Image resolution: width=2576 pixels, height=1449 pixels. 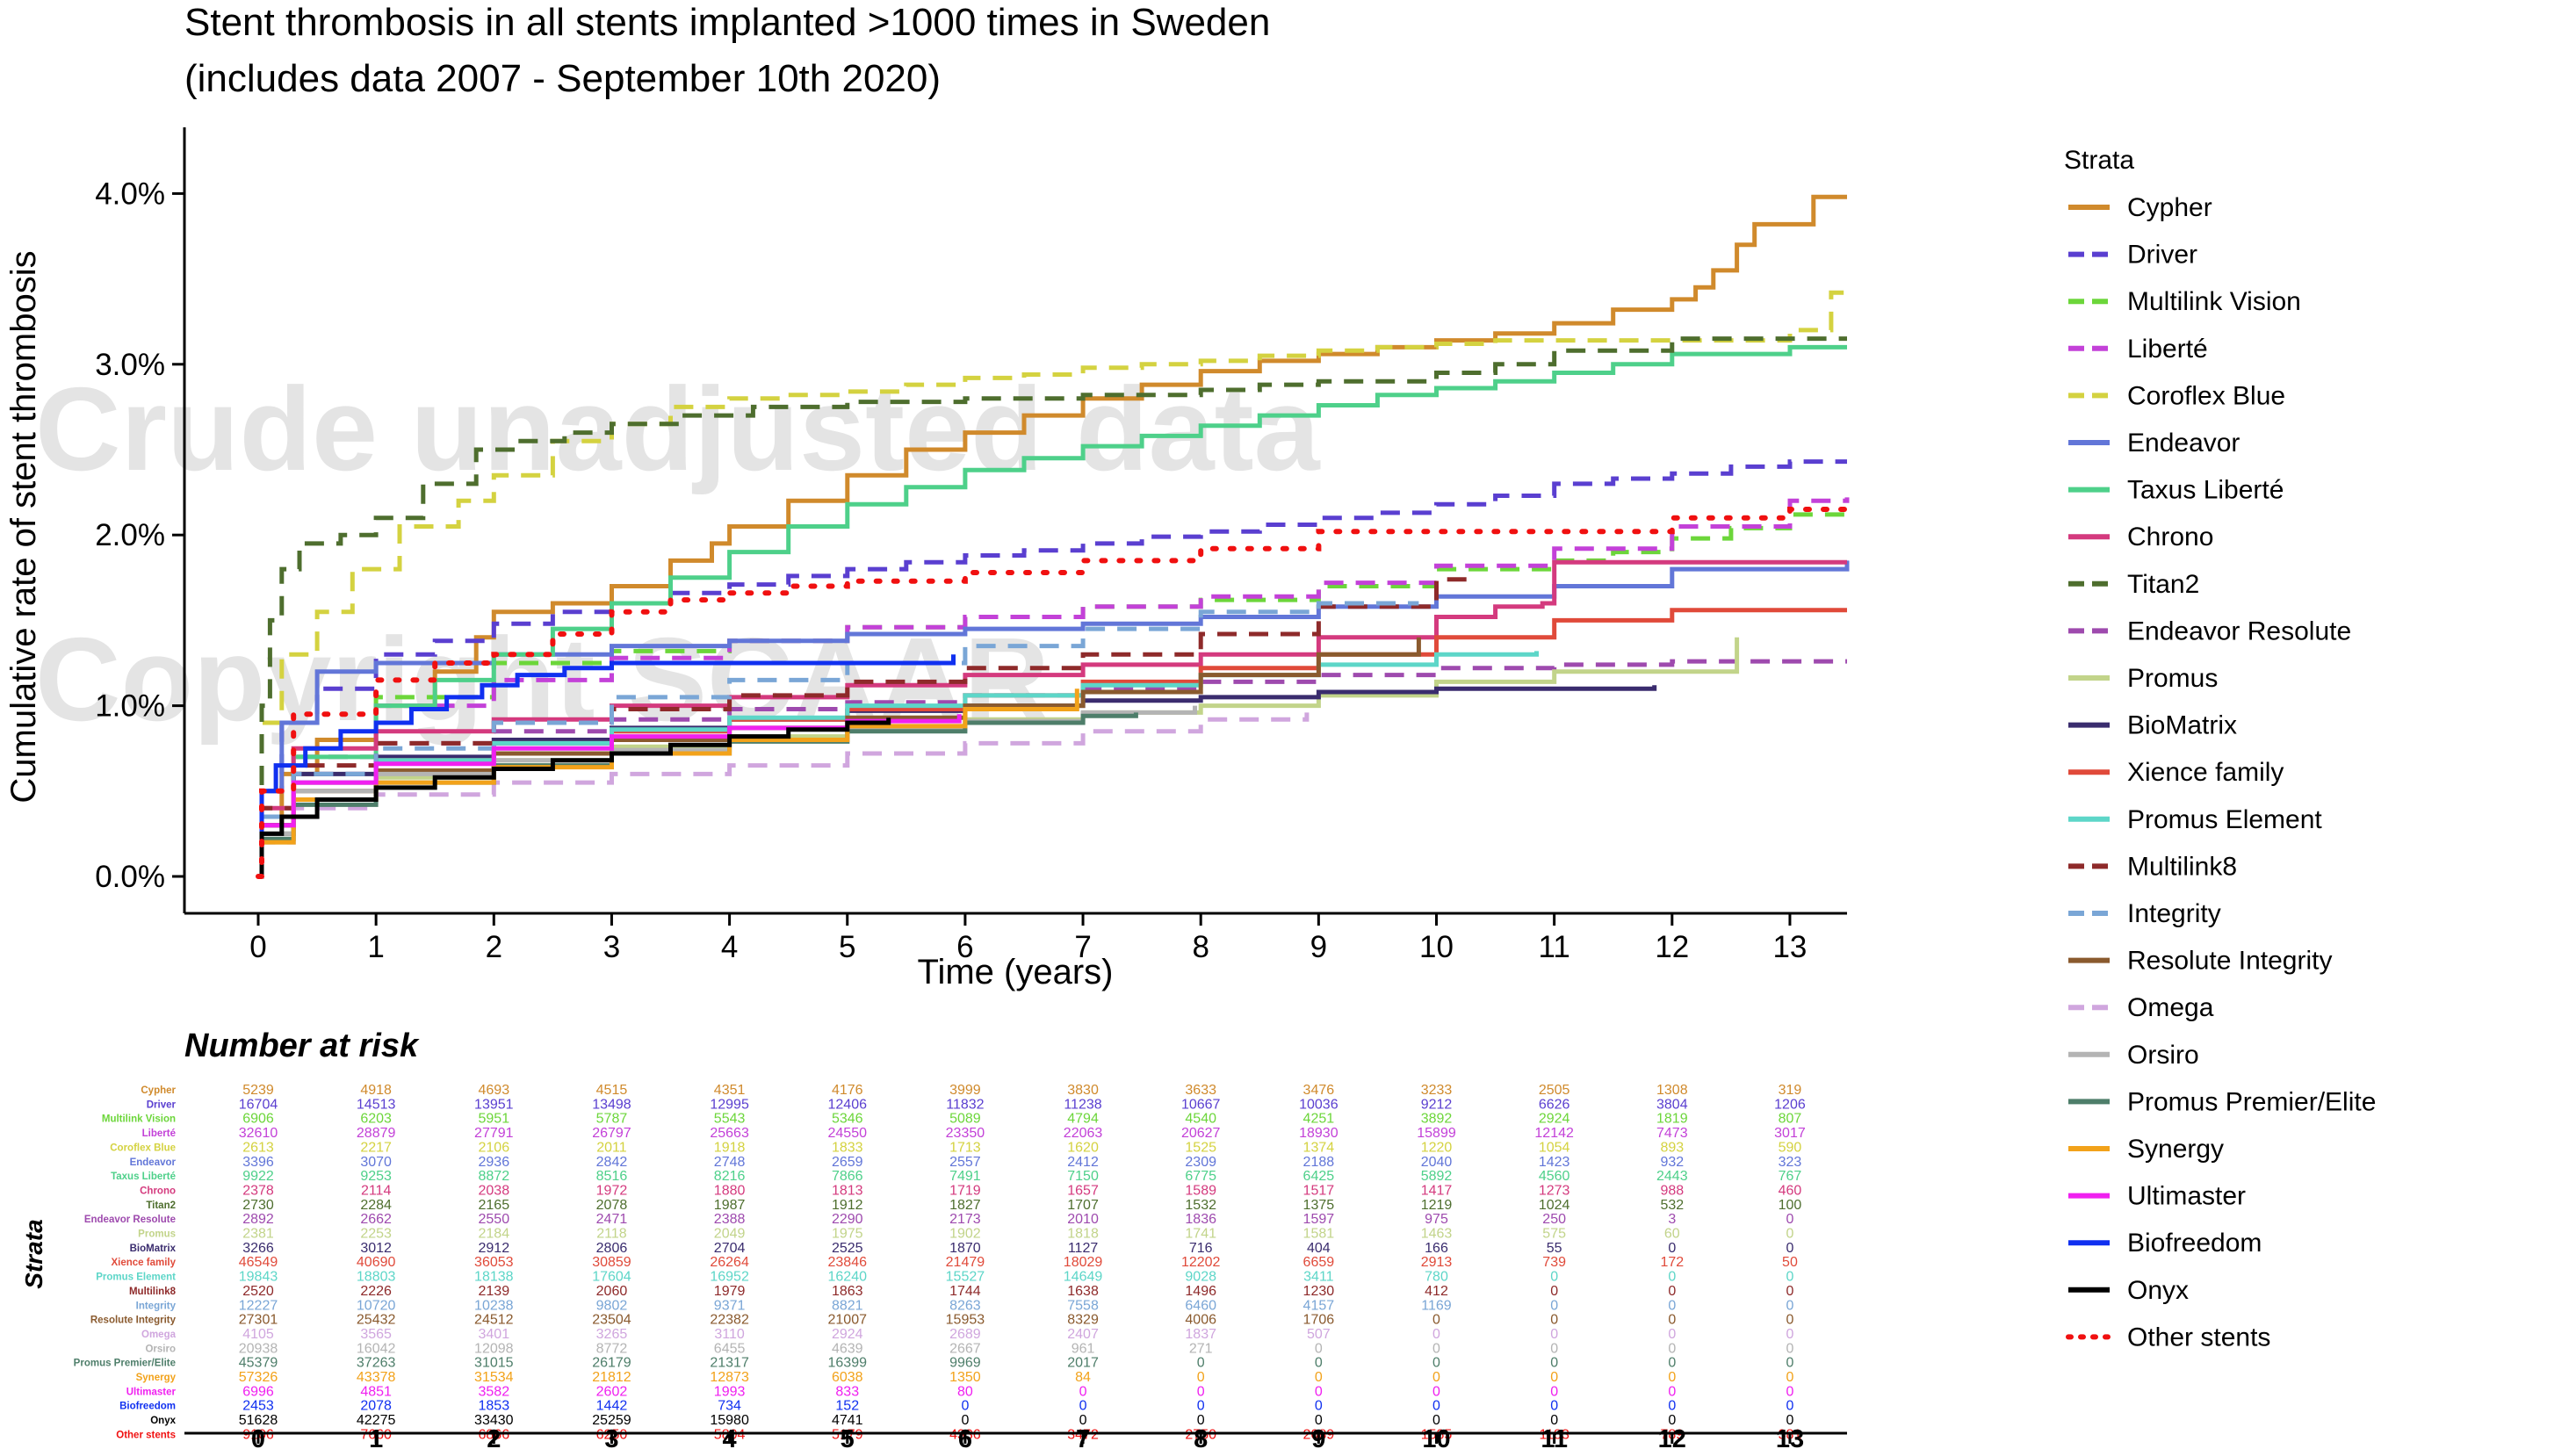 What do you see at coordinates (494, 1305) in the screenshot?
I see `risk-cell: 10238` at bounding box center [494, 1305].